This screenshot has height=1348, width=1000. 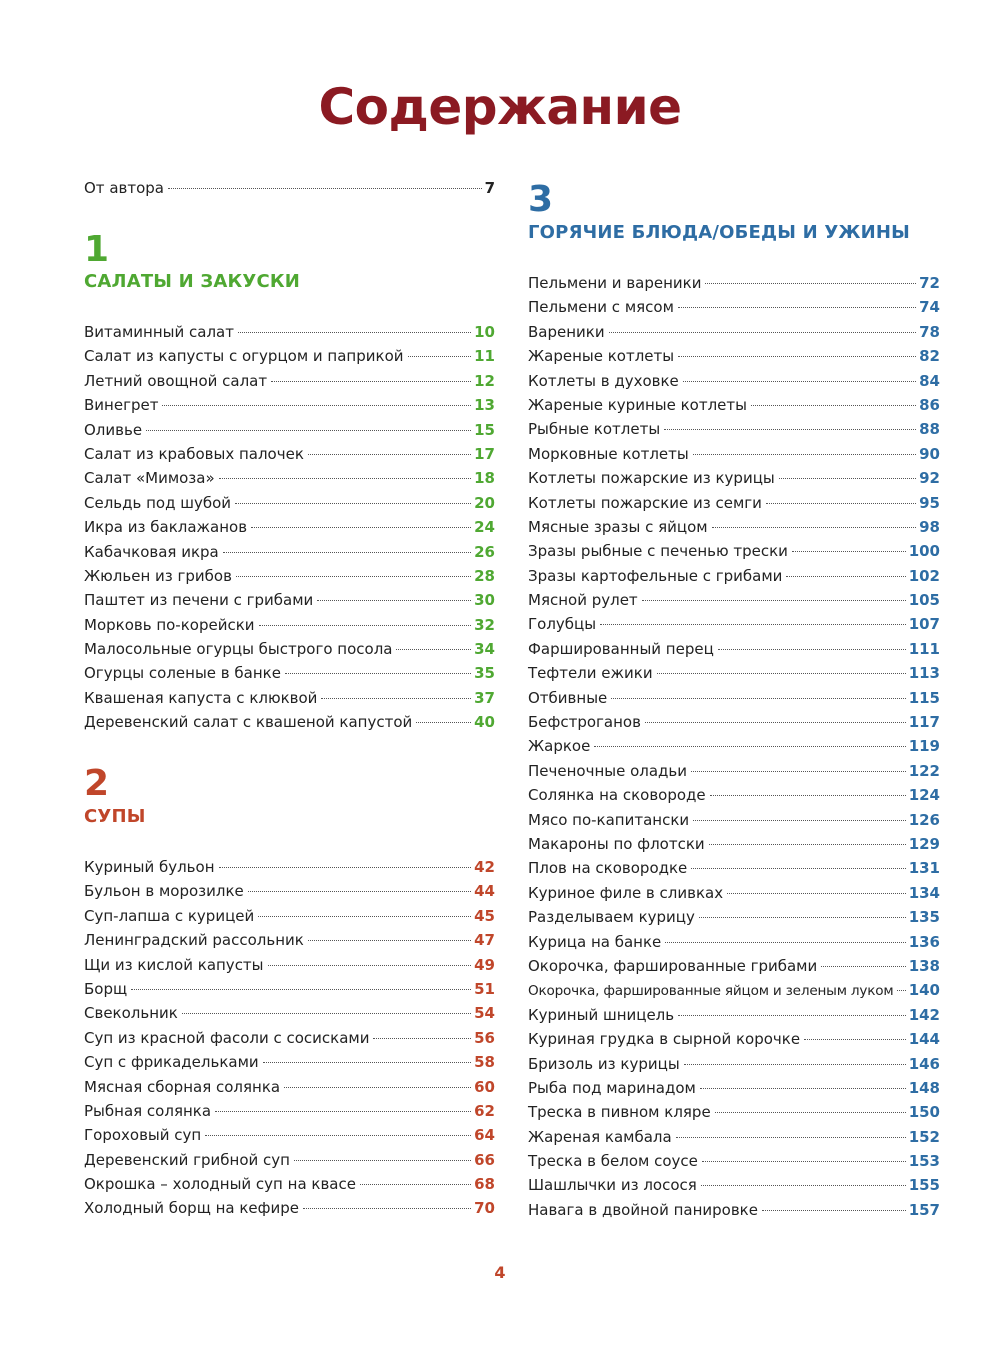 What do you see at coordinates (924, 941) in the screenshot?
I see `entry-page: 136` at bounding box center [924, 941].